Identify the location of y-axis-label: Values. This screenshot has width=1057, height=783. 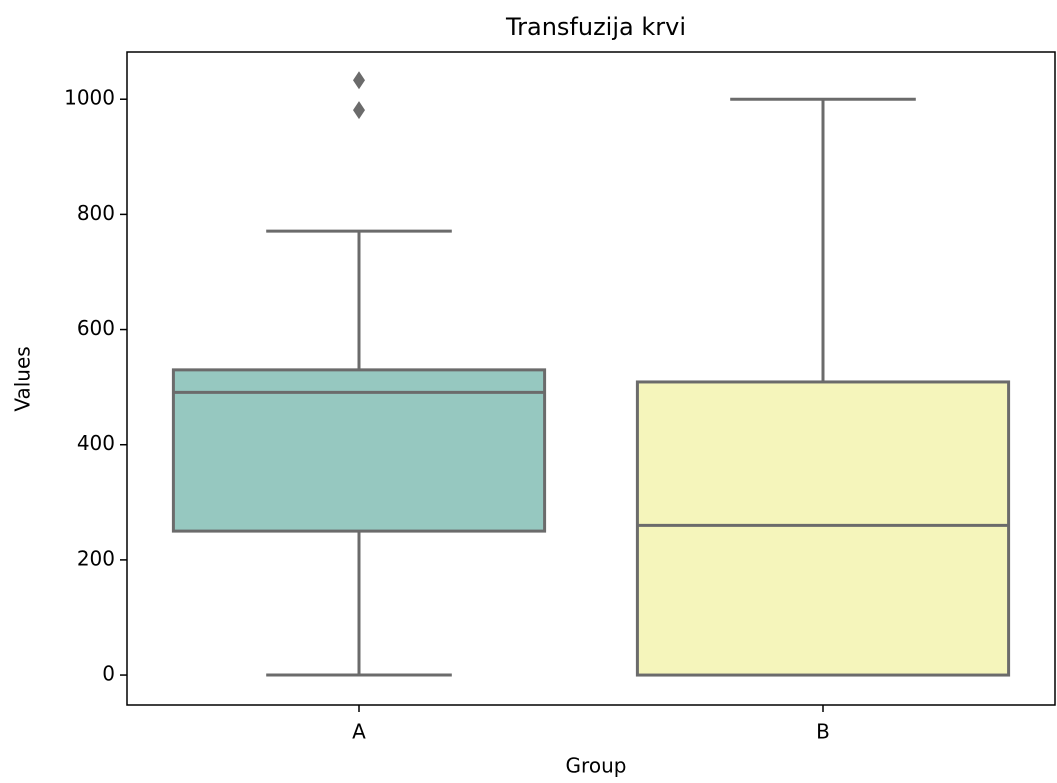
(23, 378).